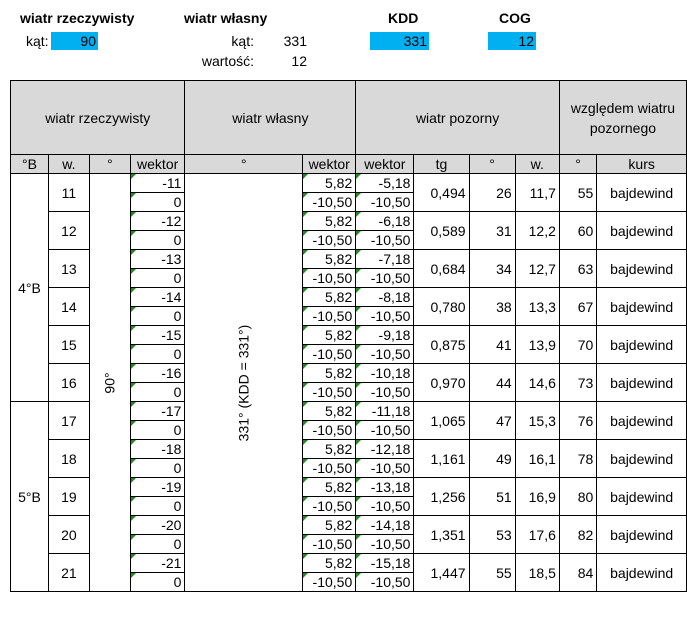  I want to click on beaufort-group-label: 5°B, so click(29, 496).